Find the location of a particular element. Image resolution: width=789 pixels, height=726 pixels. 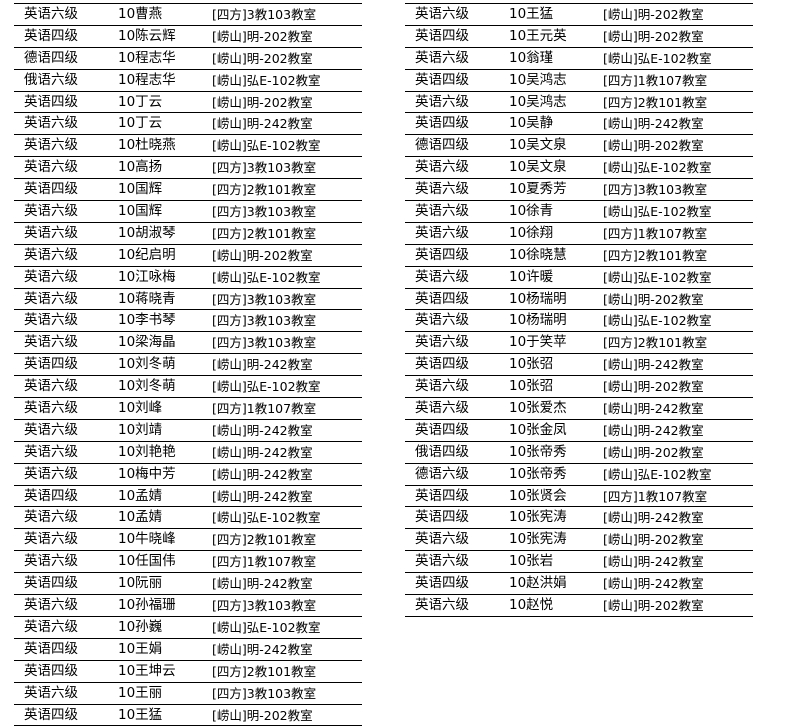

table-row: 英语六级 10胡淑琴 [四方]2教101教室 is located at coordinates (188, 234).